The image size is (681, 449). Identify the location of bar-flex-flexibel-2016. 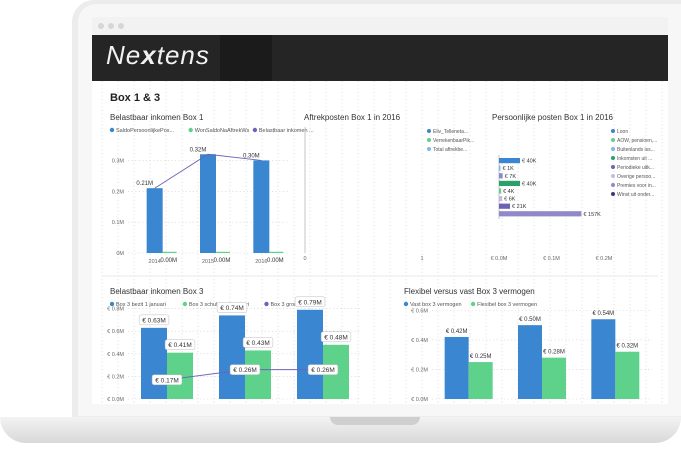
(627, 375).